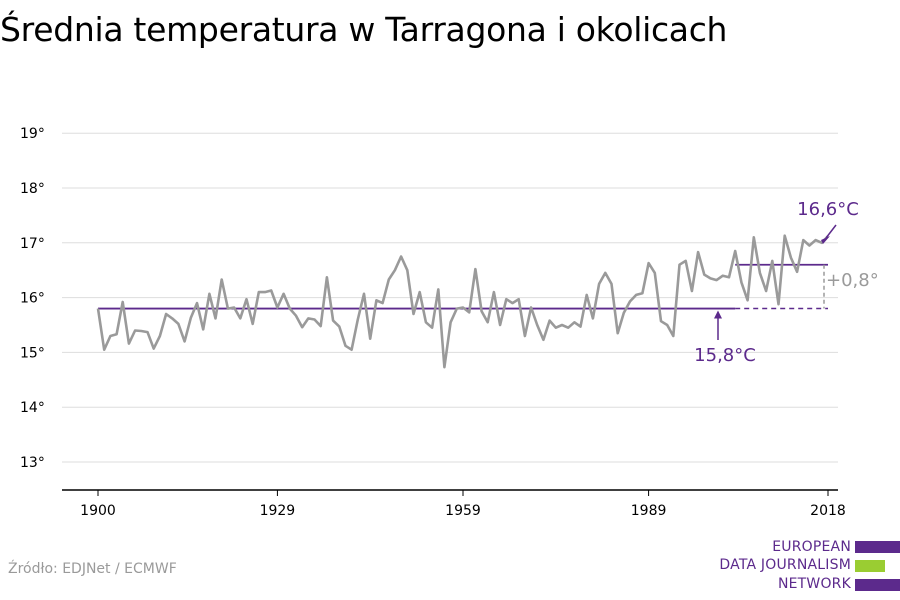 This screenshot has height=600, width=900. Describe the element at coordinates (877, 585) in the screenshot. I see `logo-bar-bottom` at that location.